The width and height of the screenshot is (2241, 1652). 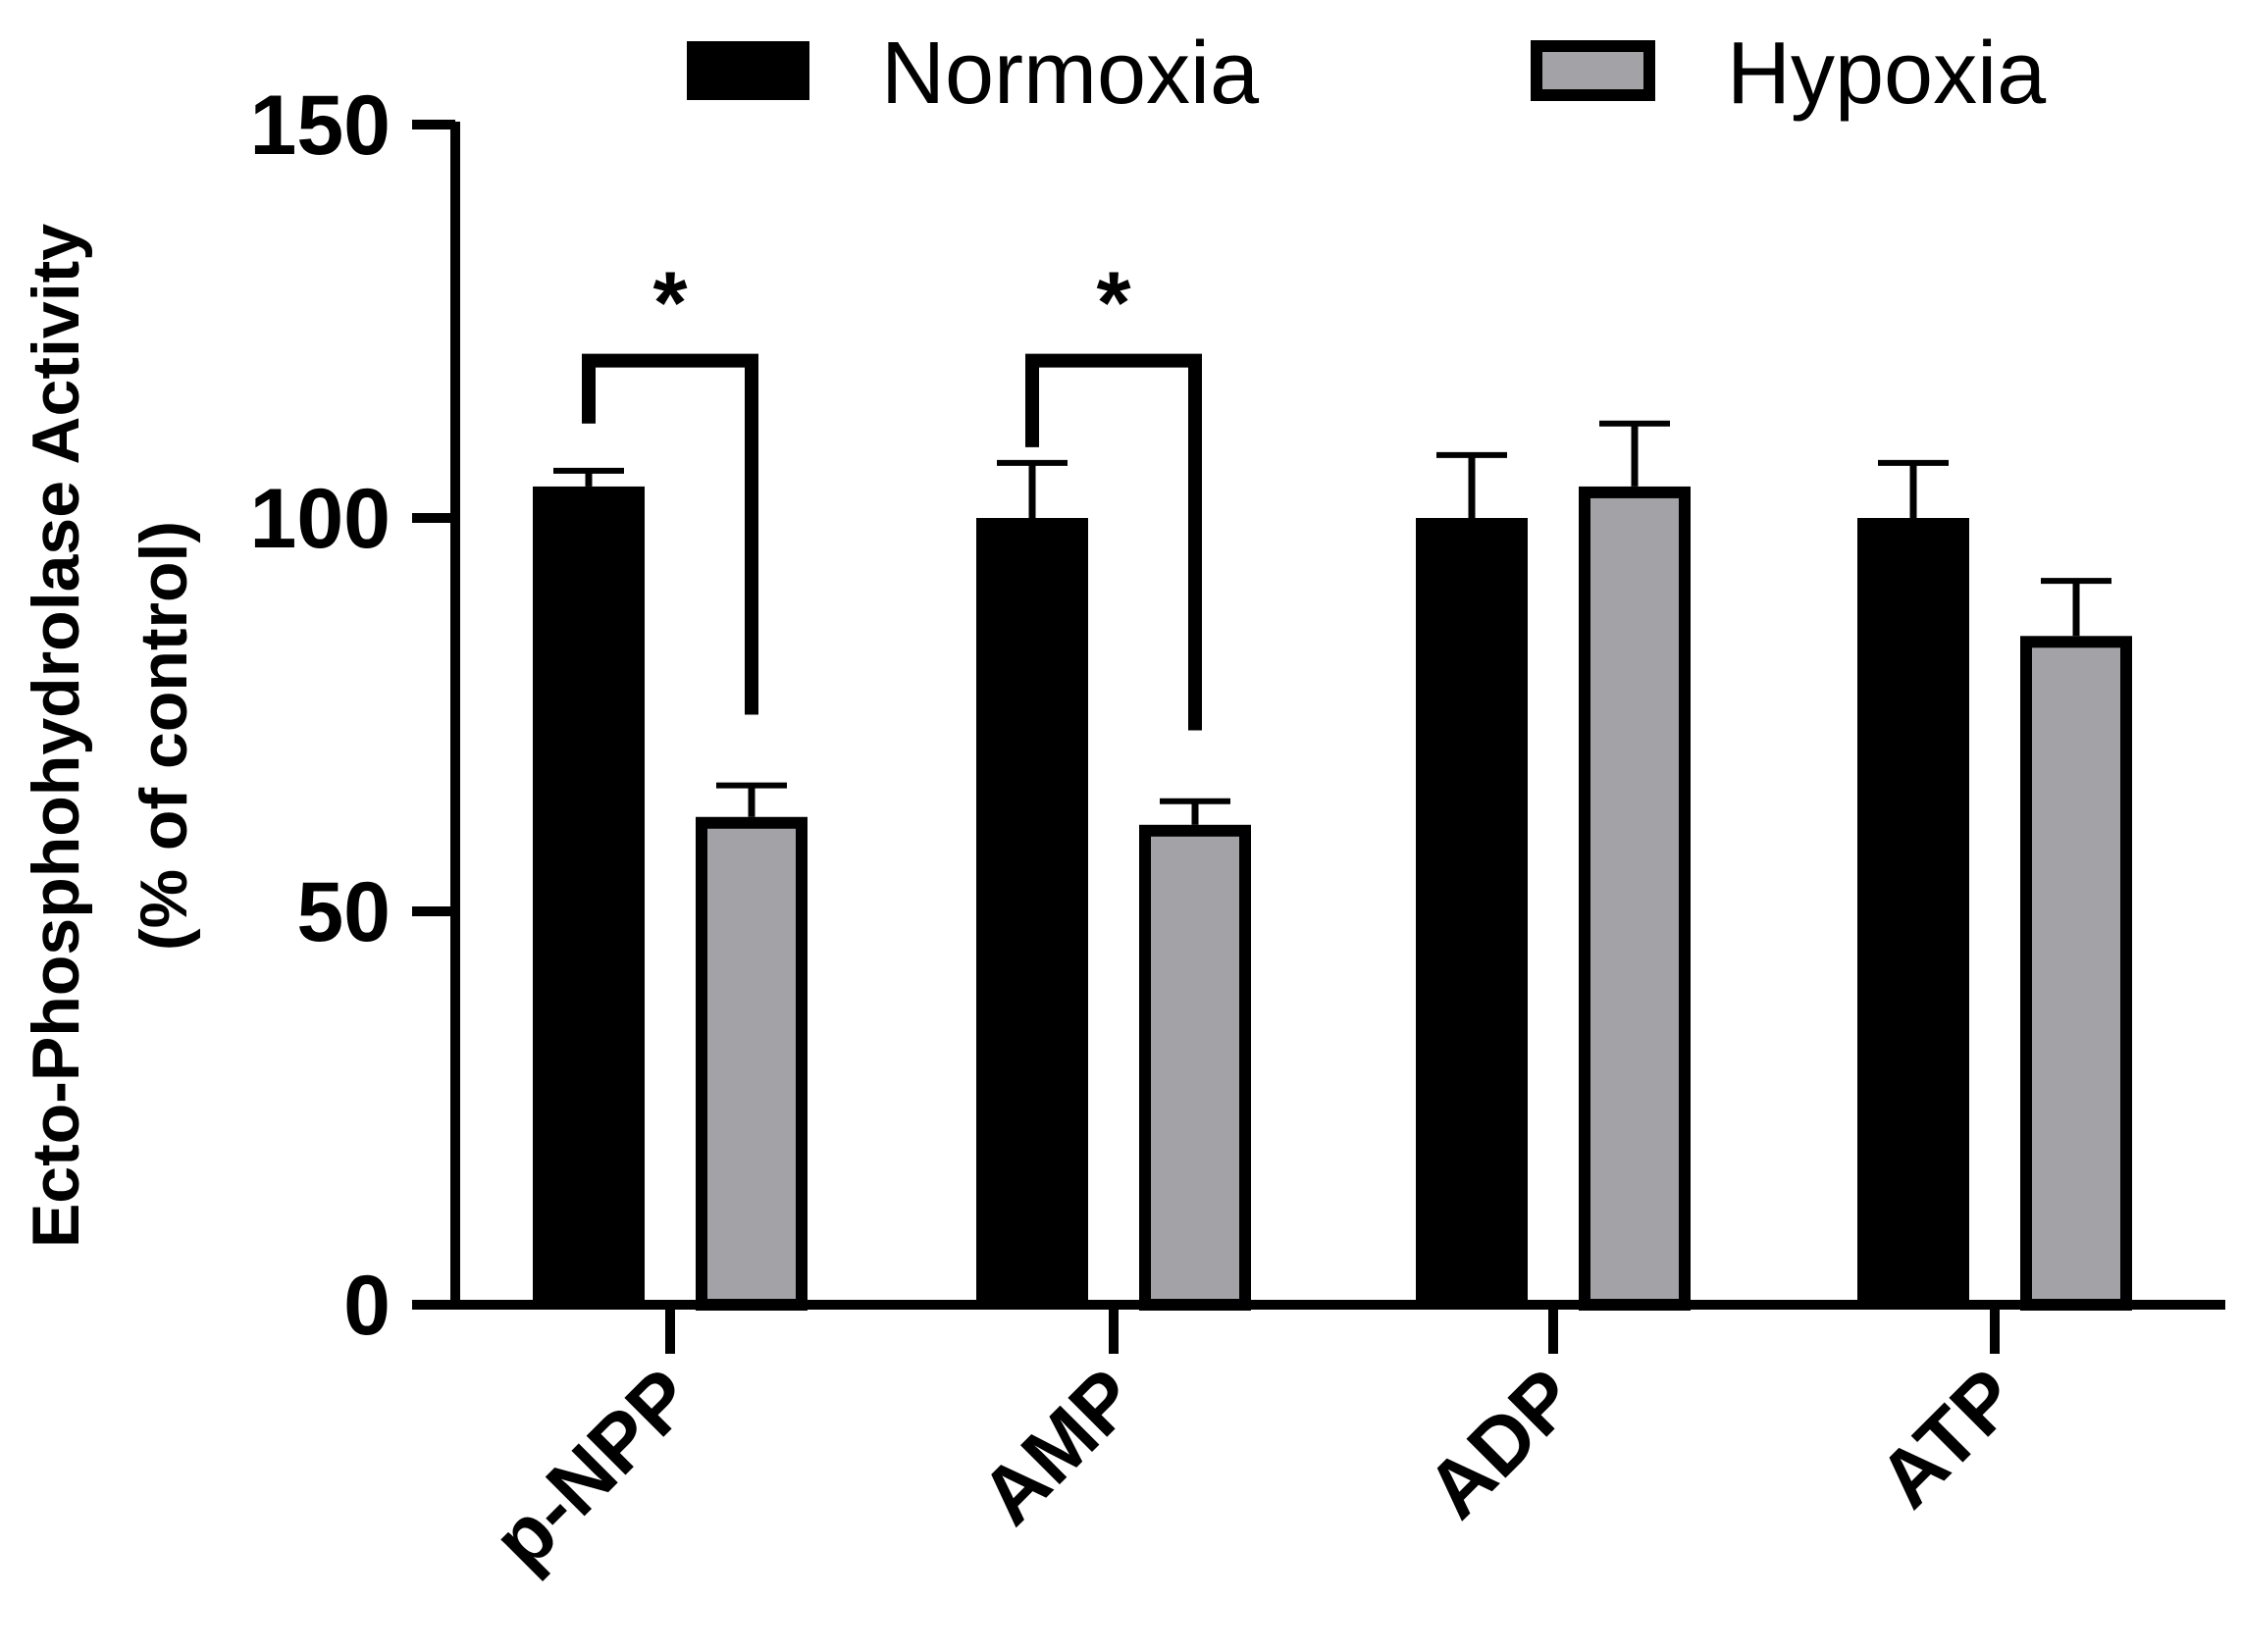 What do you see at coordinates (1195, 1068) in the screenshot?
I see `bar-hypoxia-amp` at bounding box center [1195, 1068].